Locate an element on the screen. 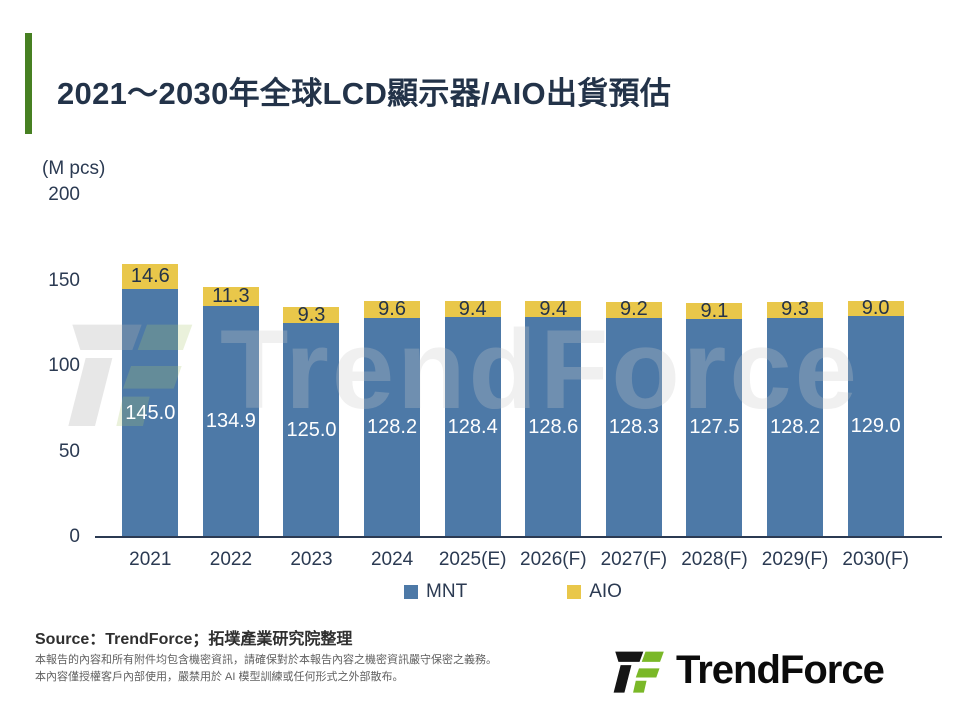 The image size is (960, 720). bar-segment-aio-2029(F): 9.3 is located at coordinates (795, 309).